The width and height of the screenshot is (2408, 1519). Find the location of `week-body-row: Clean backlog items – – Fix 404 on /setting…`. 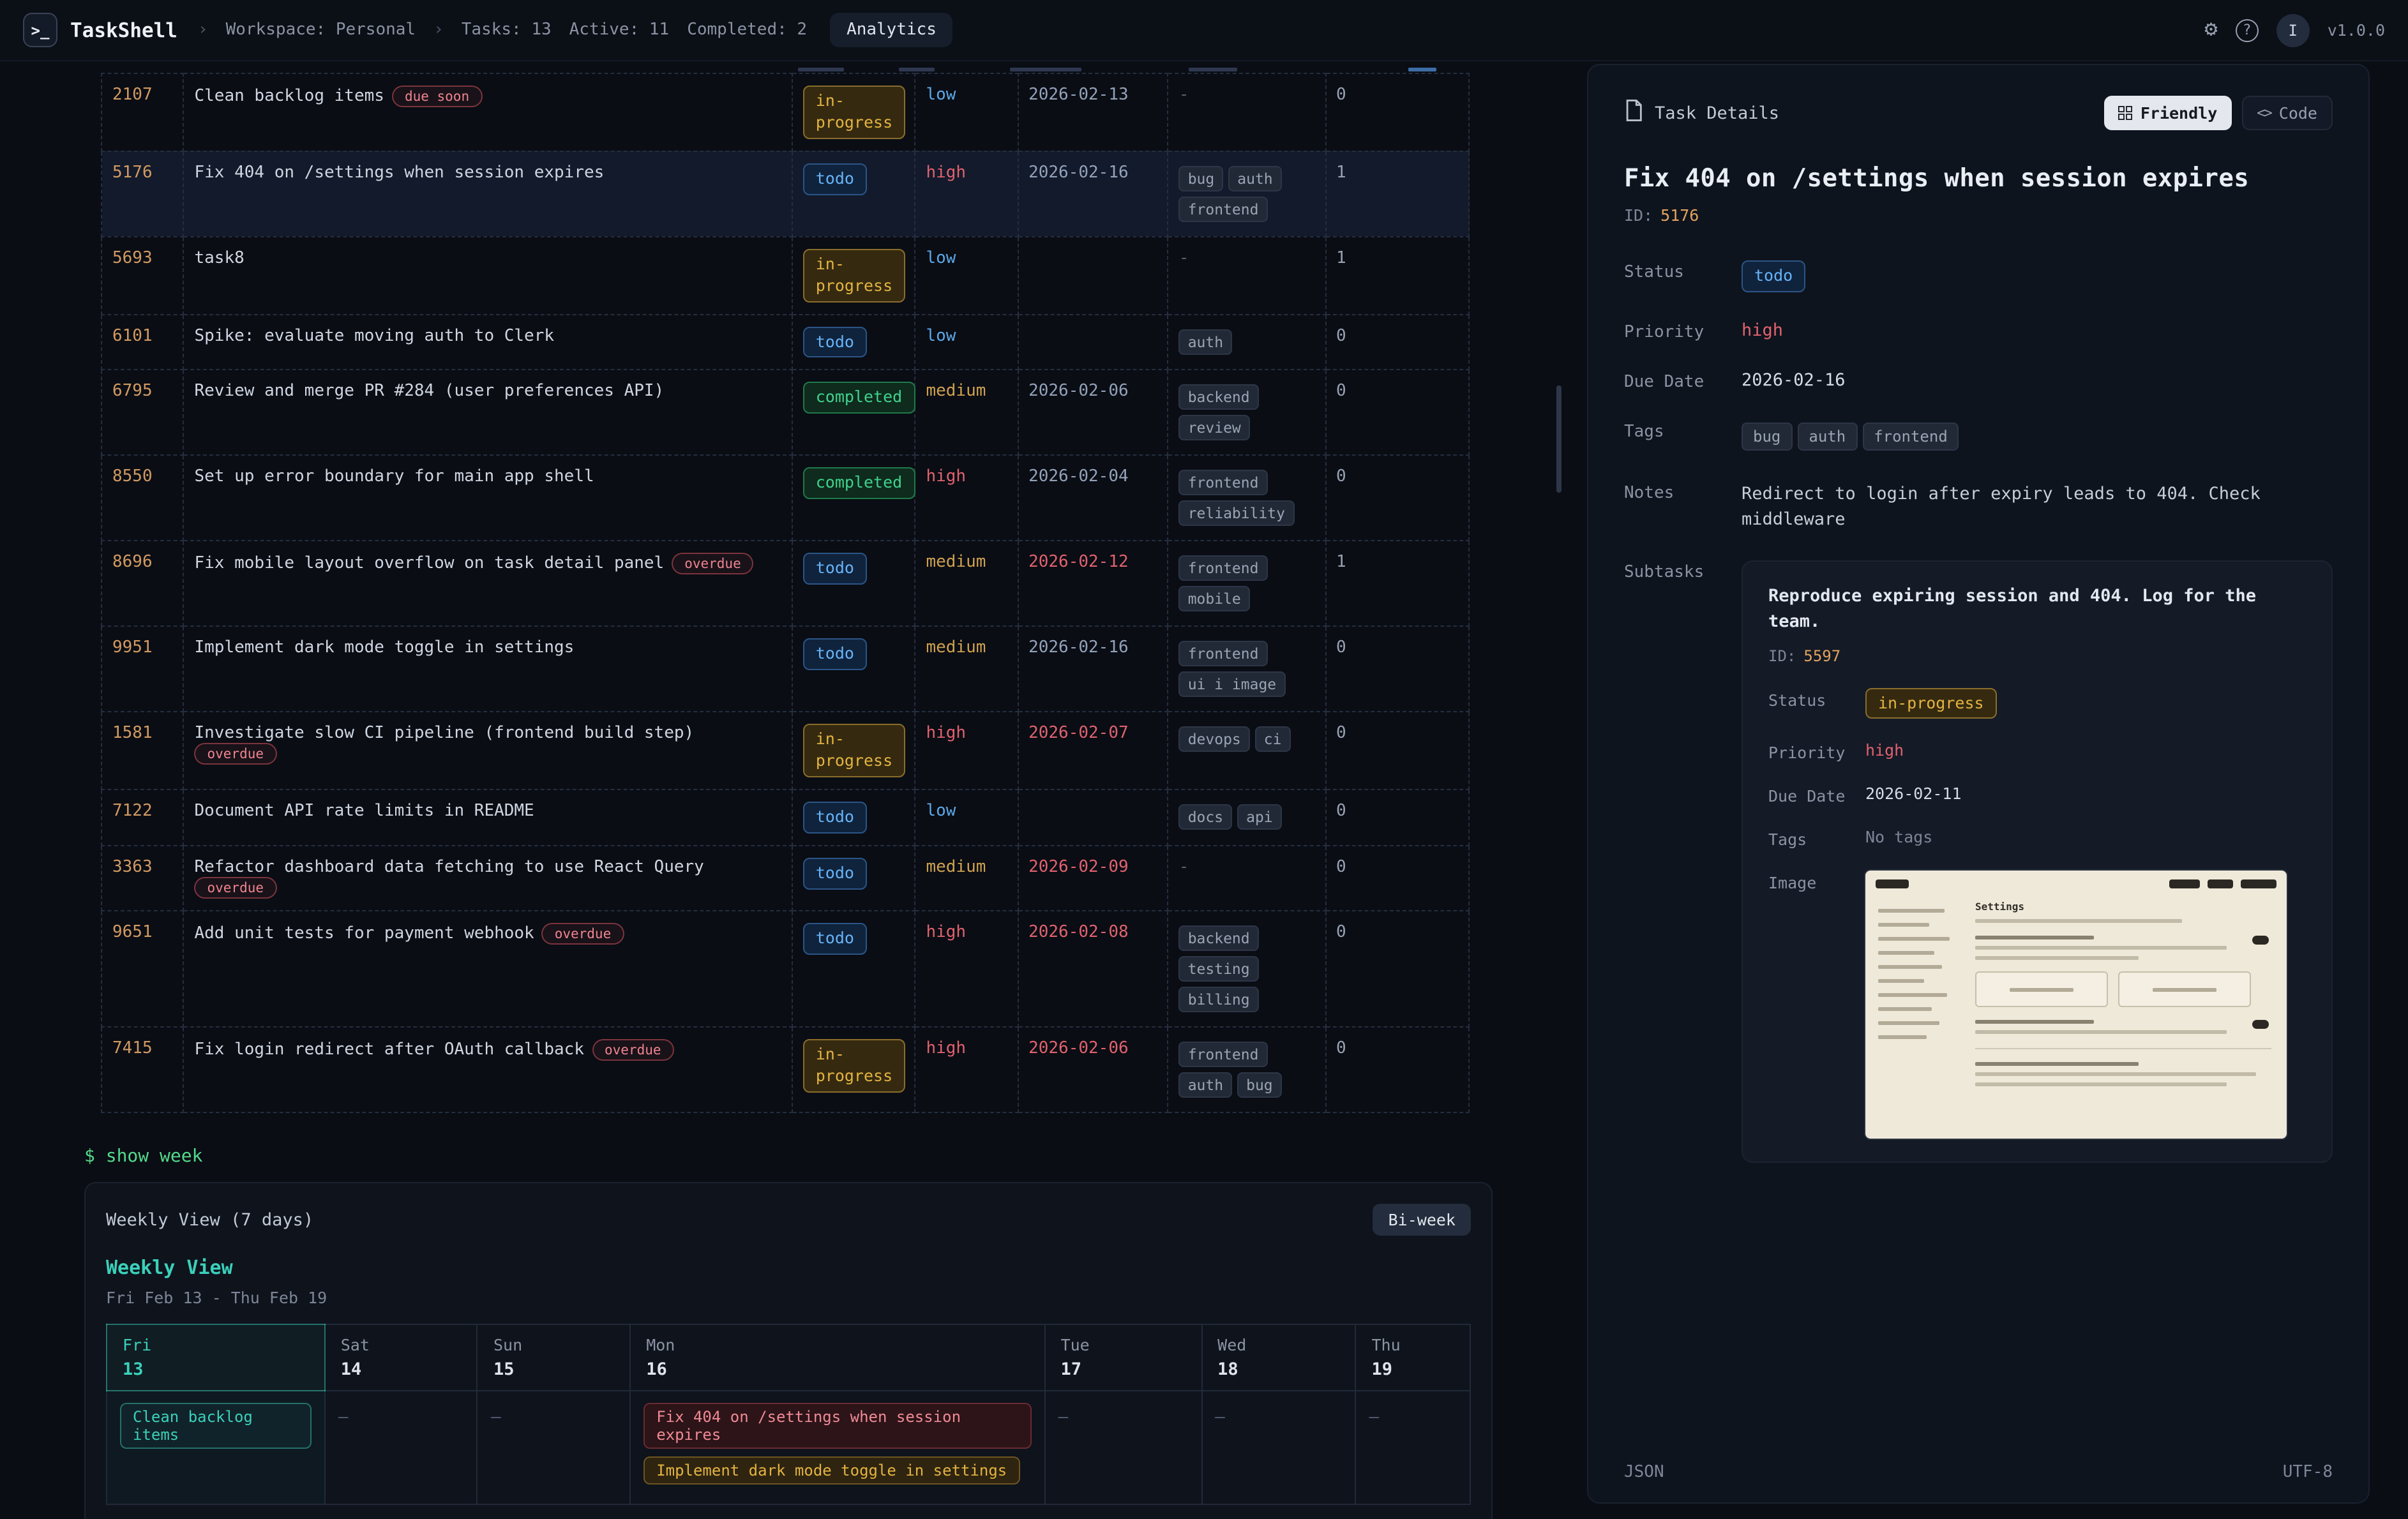

week-body-row: Clean backlog items – – Fix 404 on /setting… is located at coordinates (788, 1447).